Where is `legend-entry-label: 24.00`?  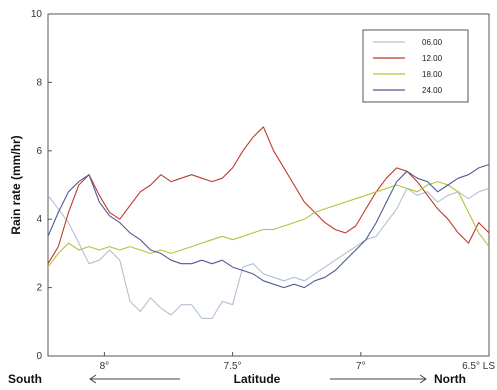 legend-entry-label: 24.00 is located at coordinates (432, 90).